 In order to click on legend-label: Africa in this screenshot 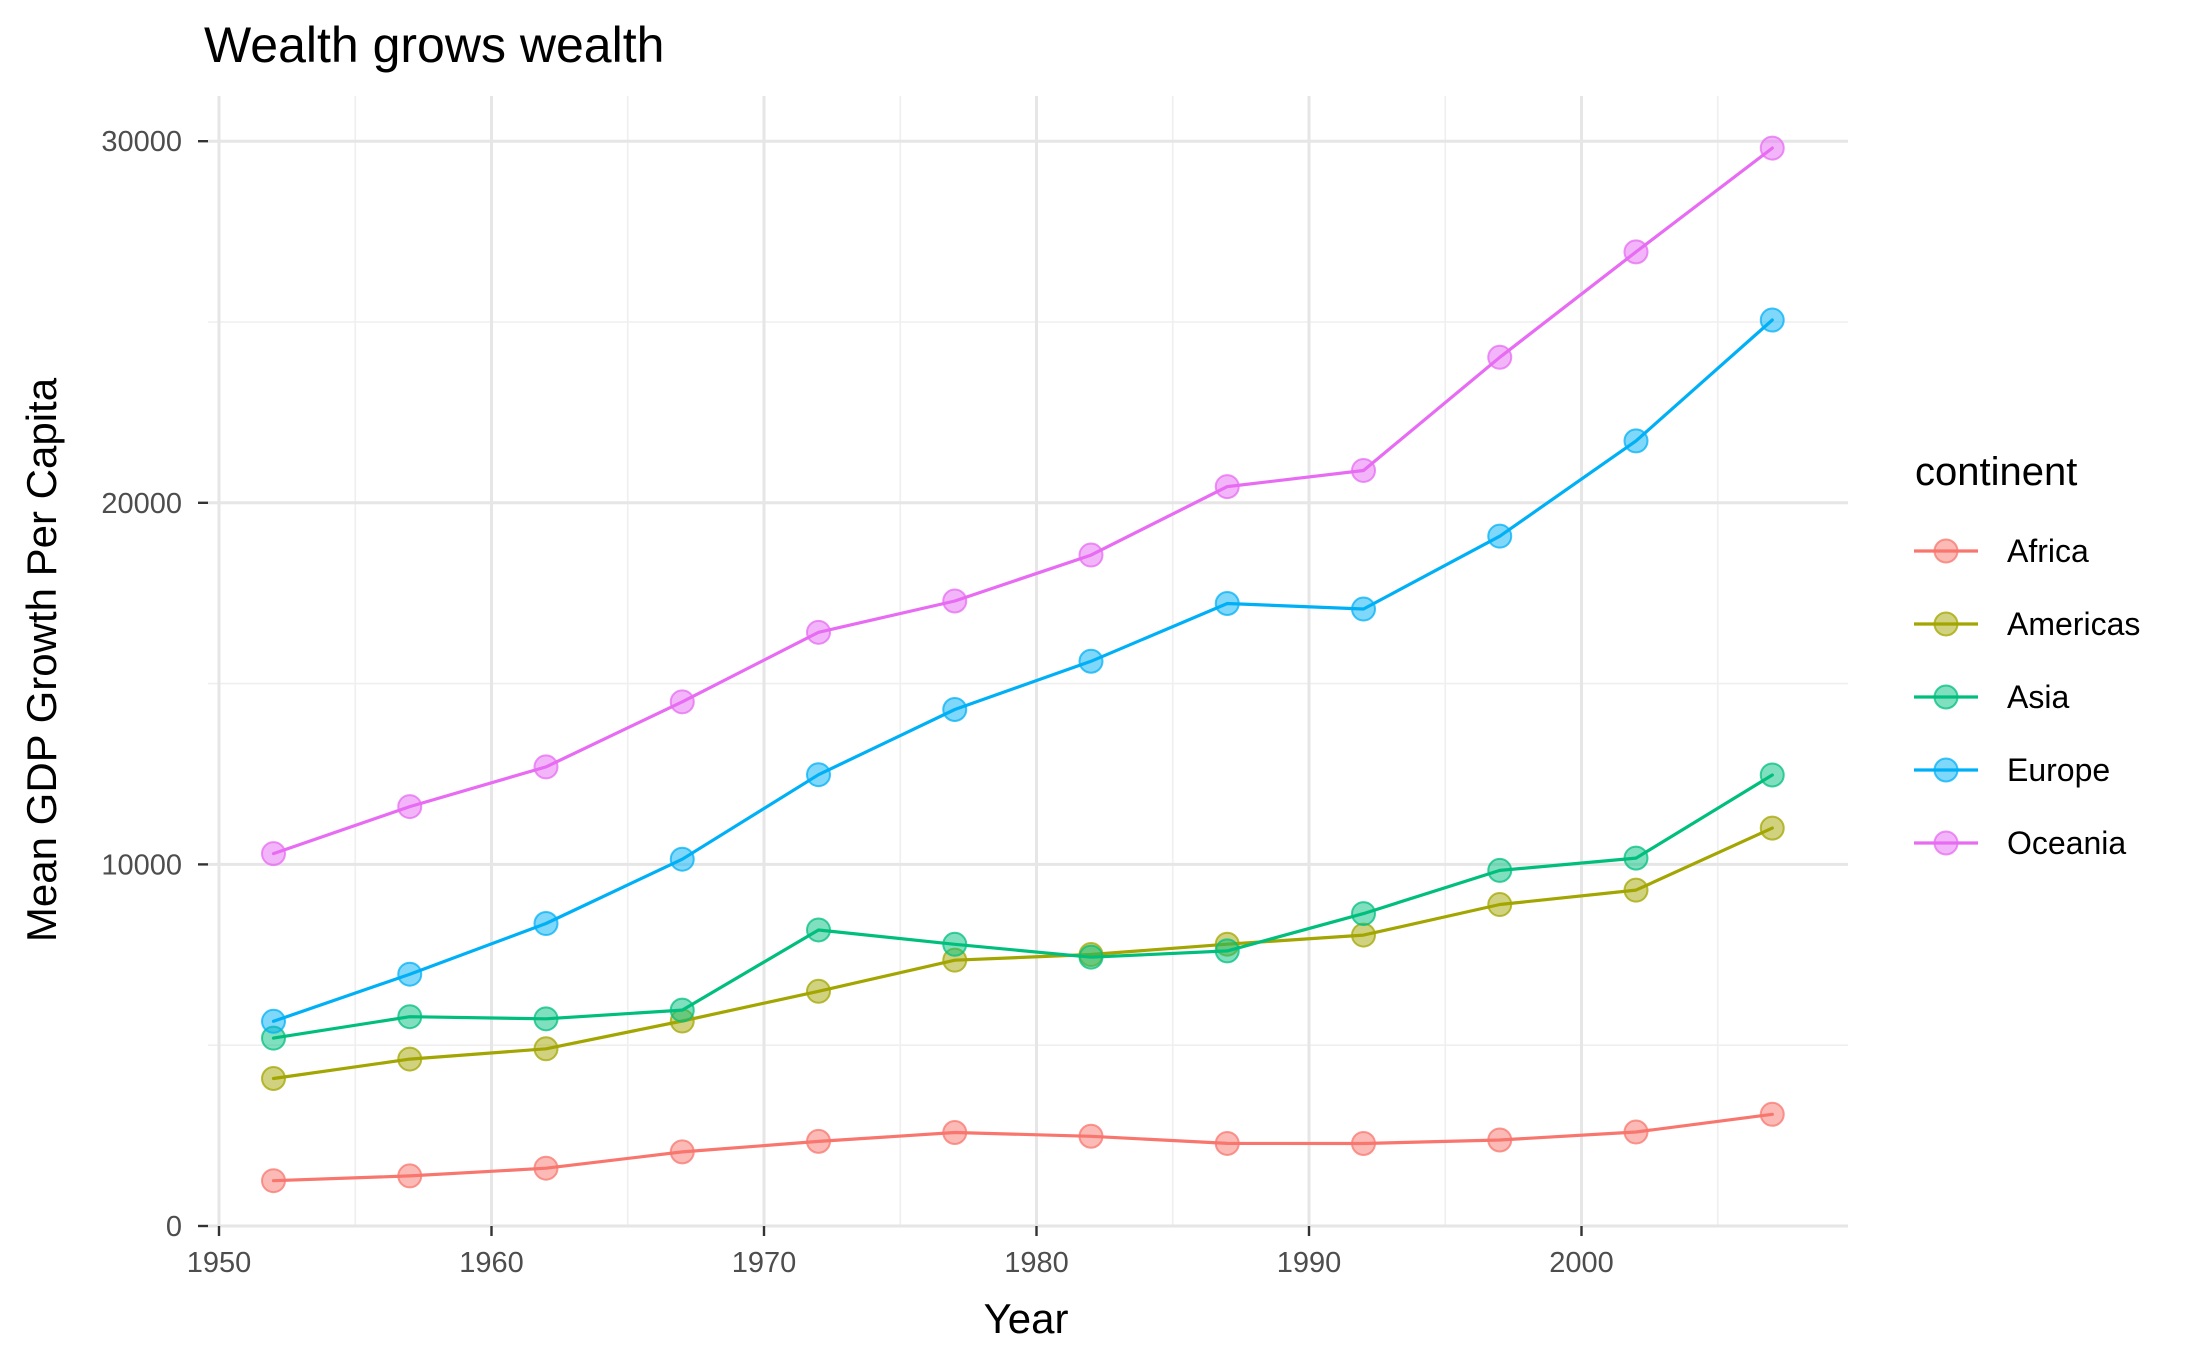, I will do `click(2048, 551)`.